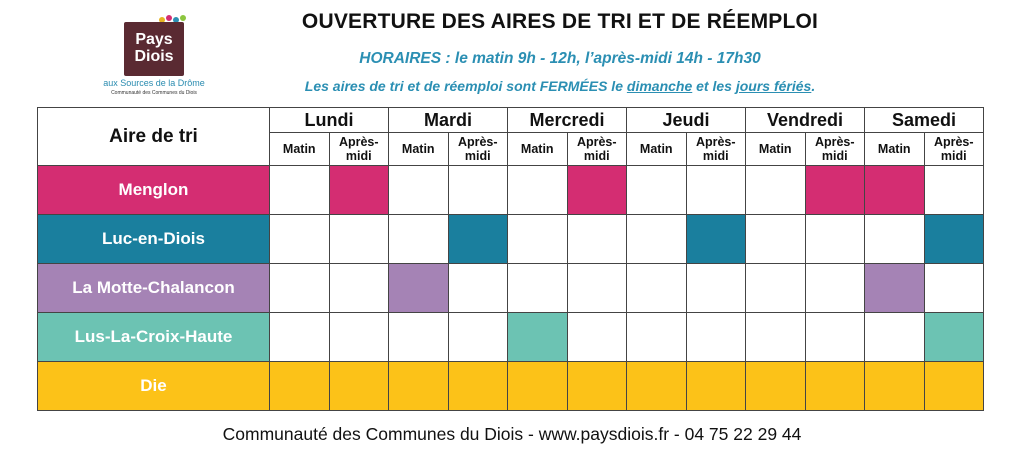 Image resolution: width=1024 pixels, height=459 pixels. What do you see at coordinates (773, 86) in the screenshot?
I see `holidays-link: jours fériés` at bounding box center [773, 86].